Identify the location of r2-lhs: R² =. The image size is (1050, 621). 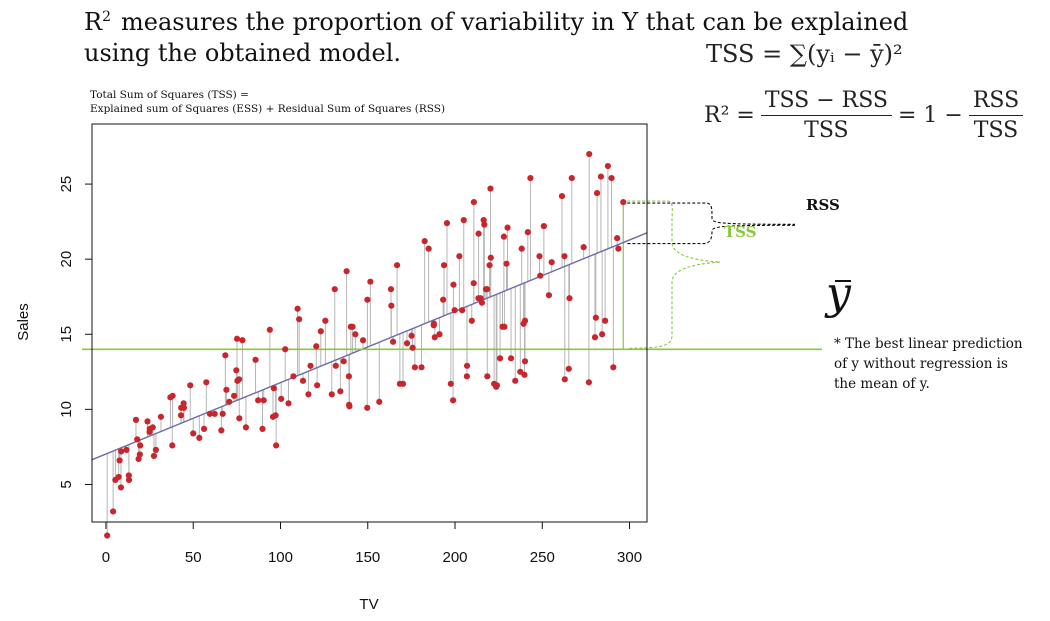
(729, 115).